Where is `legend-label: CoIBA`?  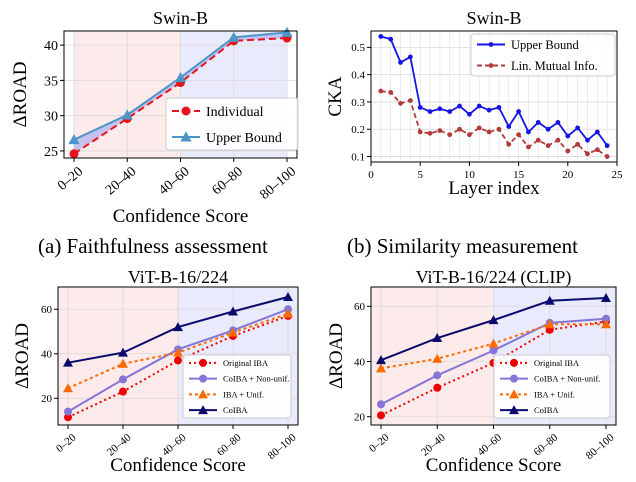 legend-label: CoIBA is located at coordinates (235, 410).